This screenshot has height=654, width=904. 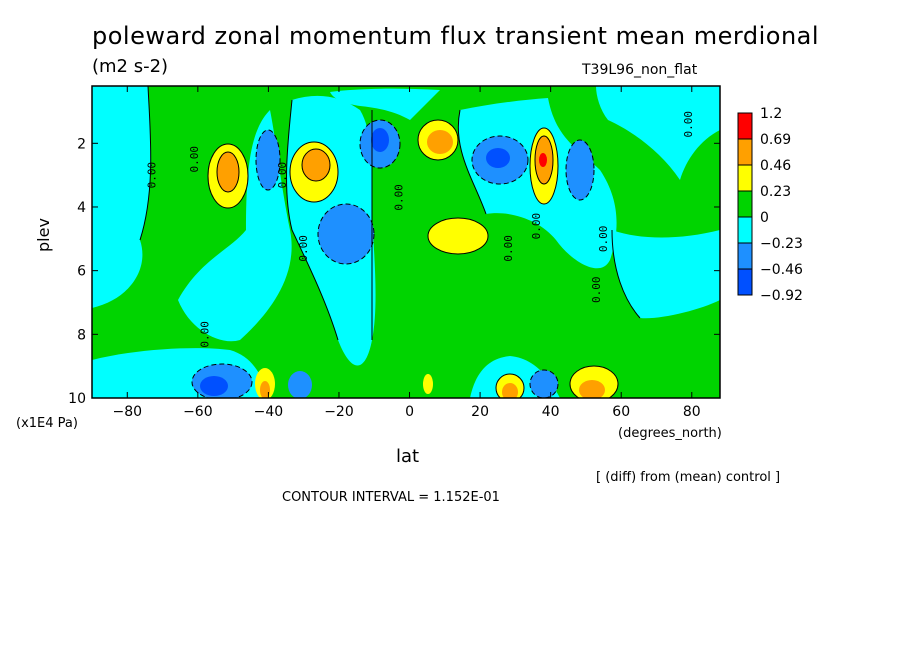 I want to click on legend-label: 0, so click(x=764, y=218).